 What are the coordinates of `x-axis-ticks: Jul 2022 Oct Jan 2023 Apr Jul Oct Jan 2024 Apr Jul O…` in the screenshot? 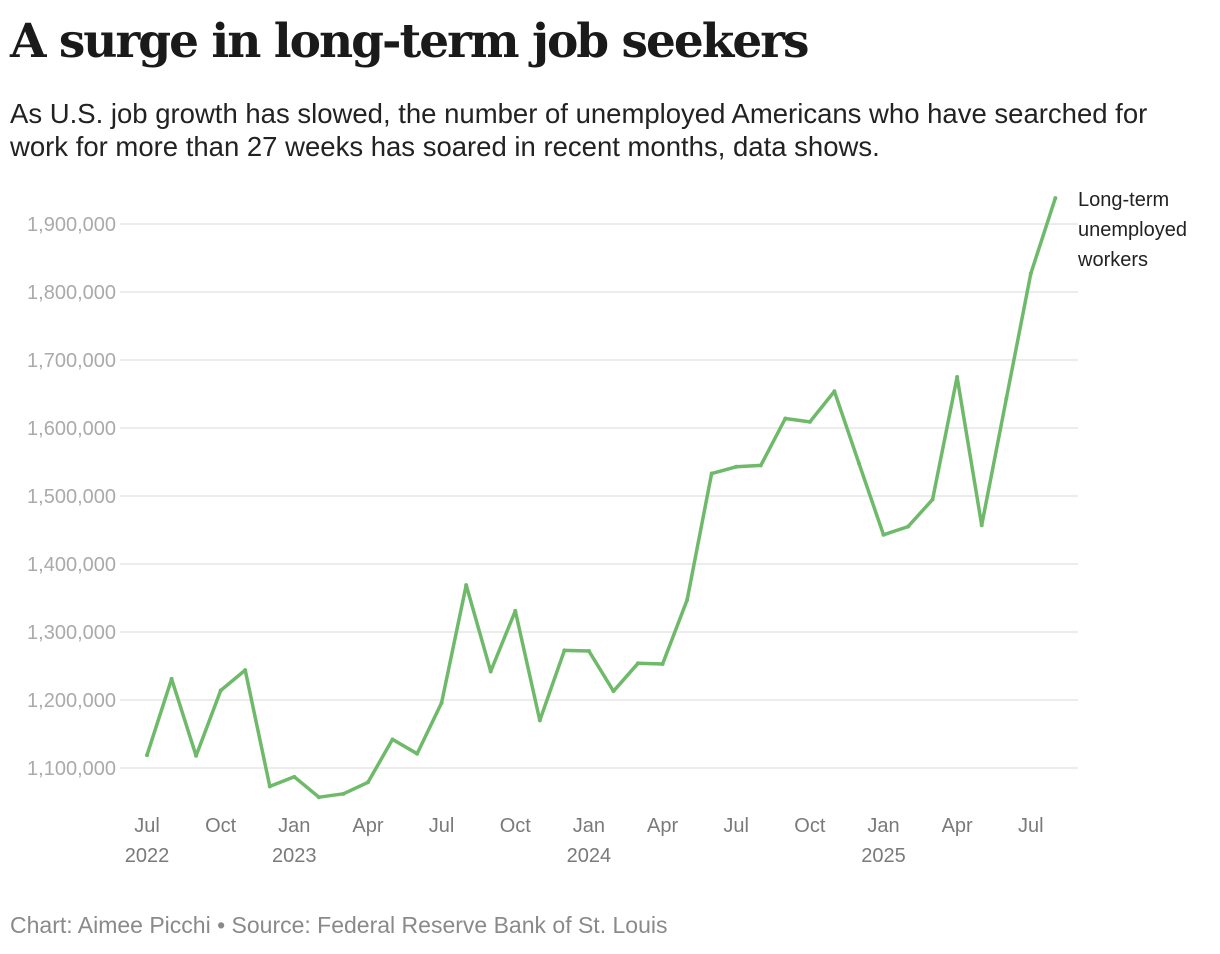 It's located at (584, 841).